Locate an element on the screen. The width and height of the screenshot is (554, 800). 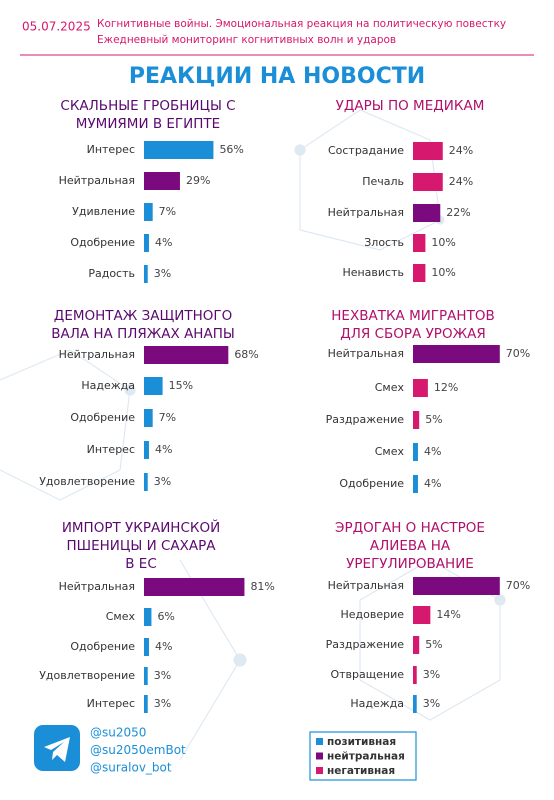
category-label: Сострадание is located at coordinates (366, 150).